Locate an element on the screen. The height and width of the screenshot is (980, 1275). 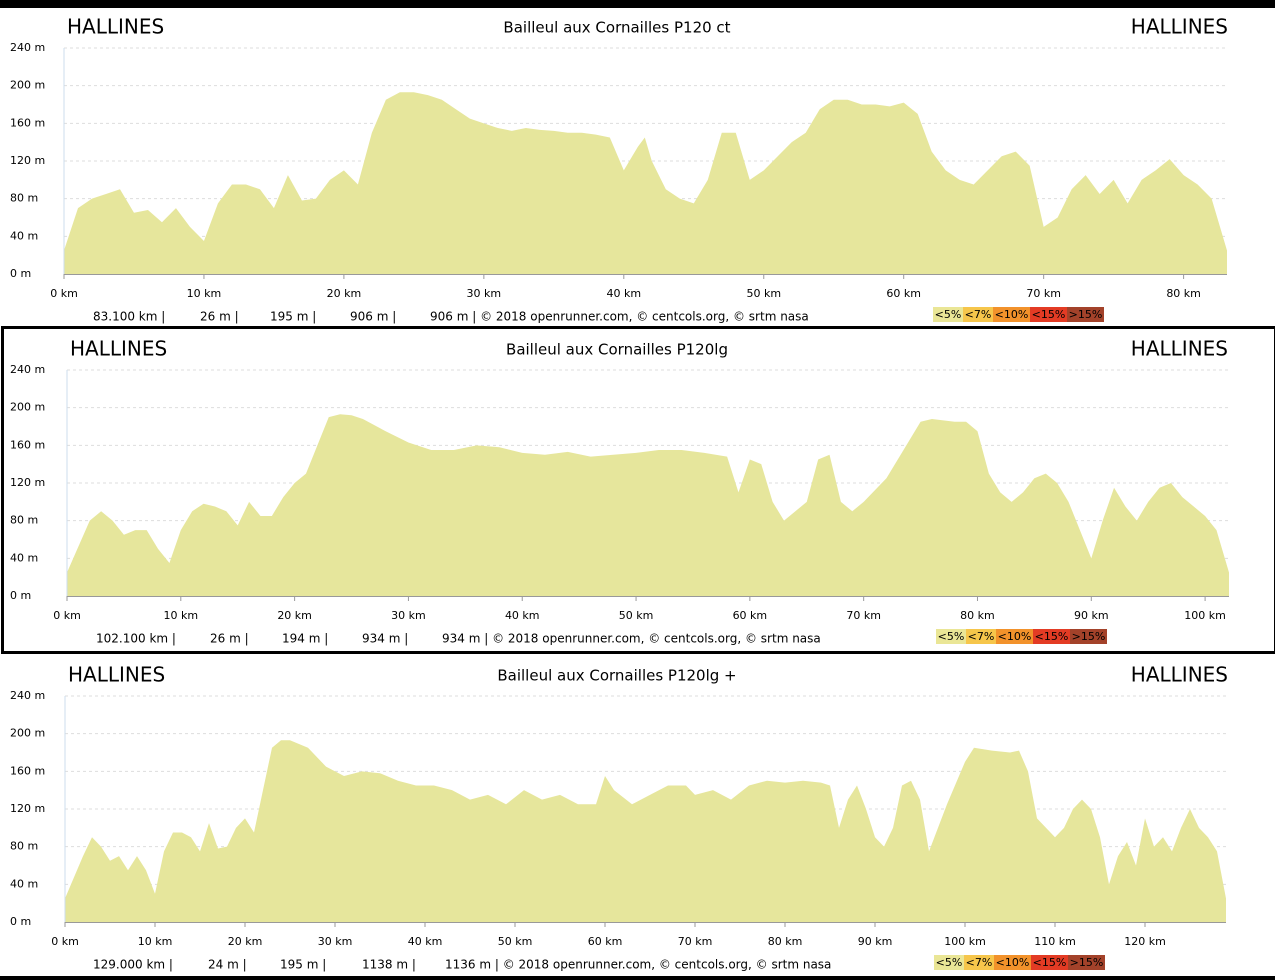
chart-title: Bailleul aux Cornailles P120lg is located at coordinates (617, 350).